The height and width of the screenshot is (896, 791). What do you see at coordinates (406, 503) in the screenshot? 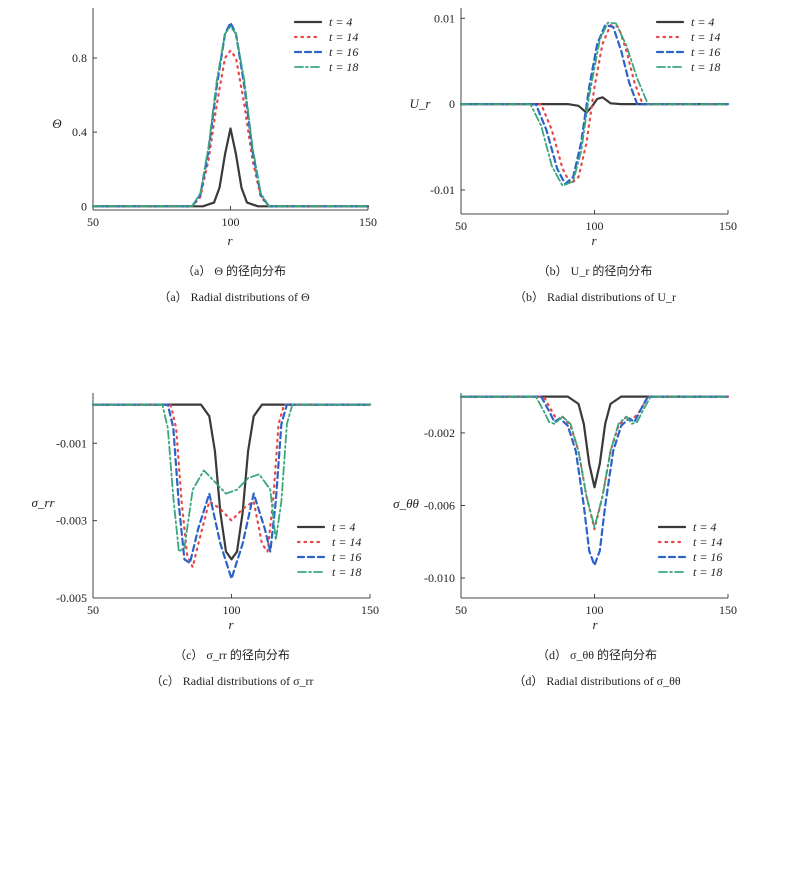
I see `y-axis-label: σ_θθ` at bounding box center [406, 503].